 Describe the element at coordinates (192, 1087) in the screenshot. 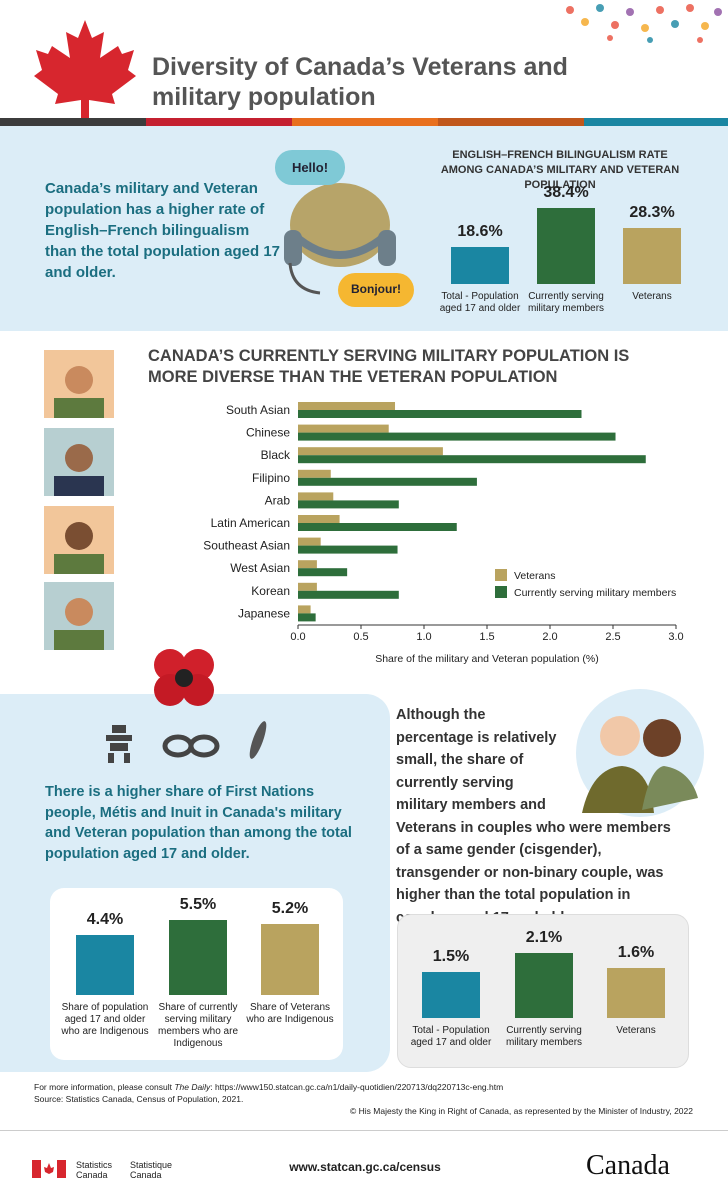

I see `footer-italic: The Daily` at that location.